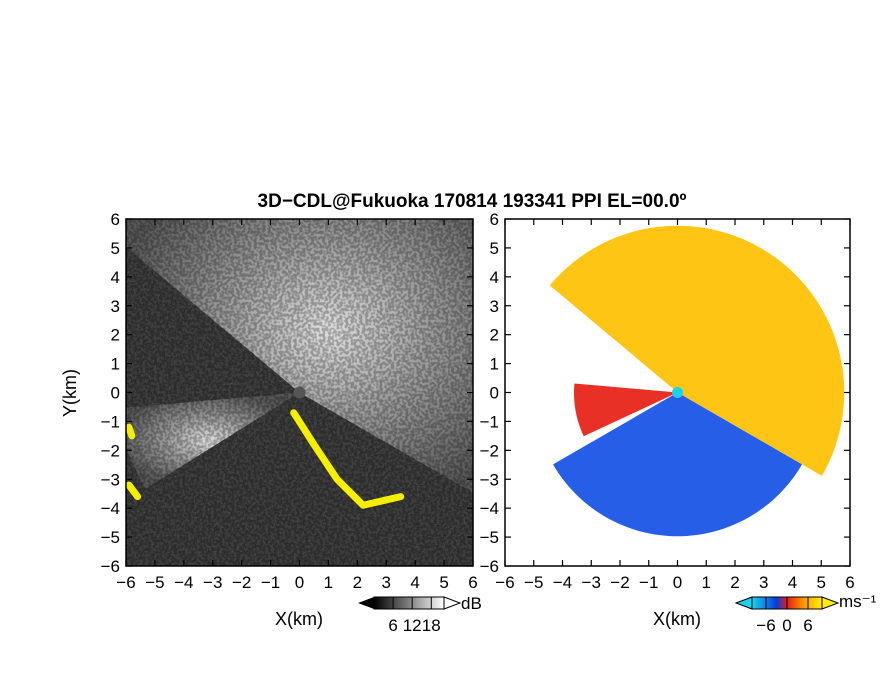 This screenshot has height=680, width=880. What do you see at coordinates (786, 625) in the screenshot?
I see `colorbar-tick-label: 0` at bounding box center [786, 625].